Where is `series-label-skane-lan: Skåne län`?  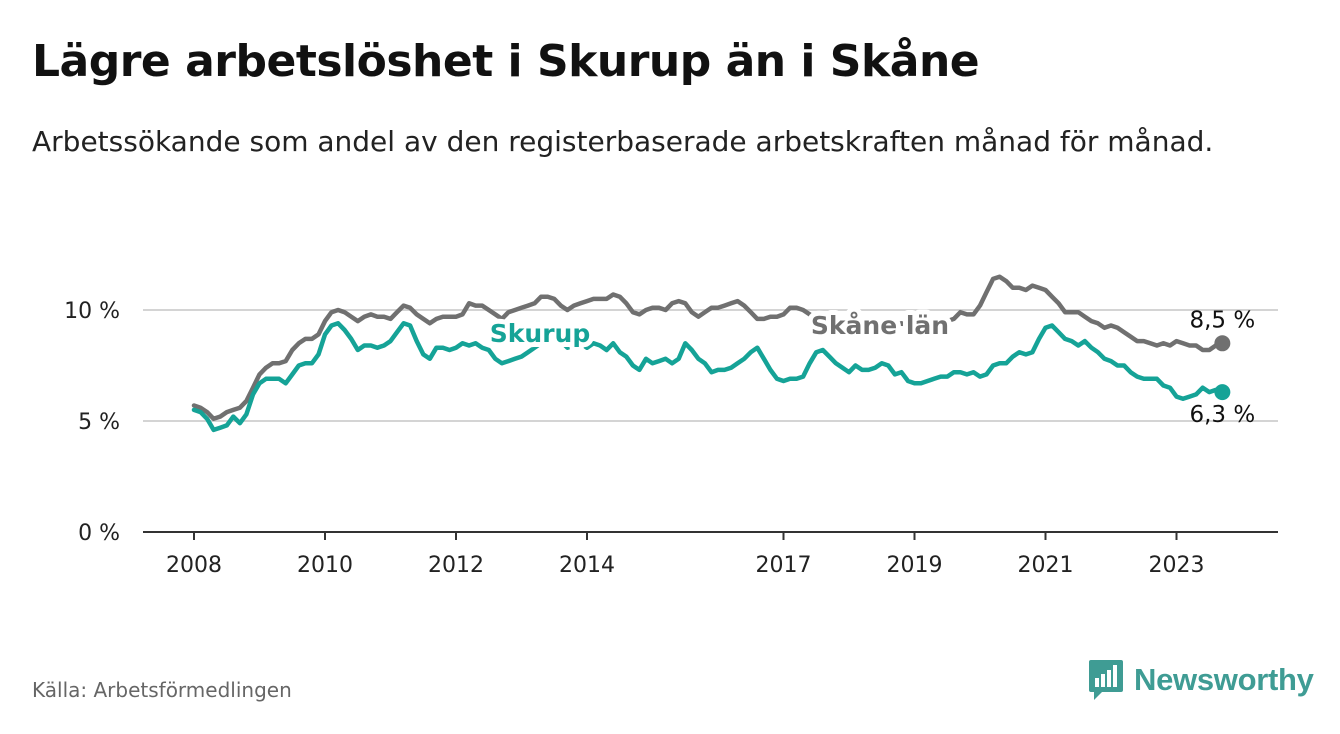 series-label-skane-lan: Skåne län is located at coordinates (880, 325).